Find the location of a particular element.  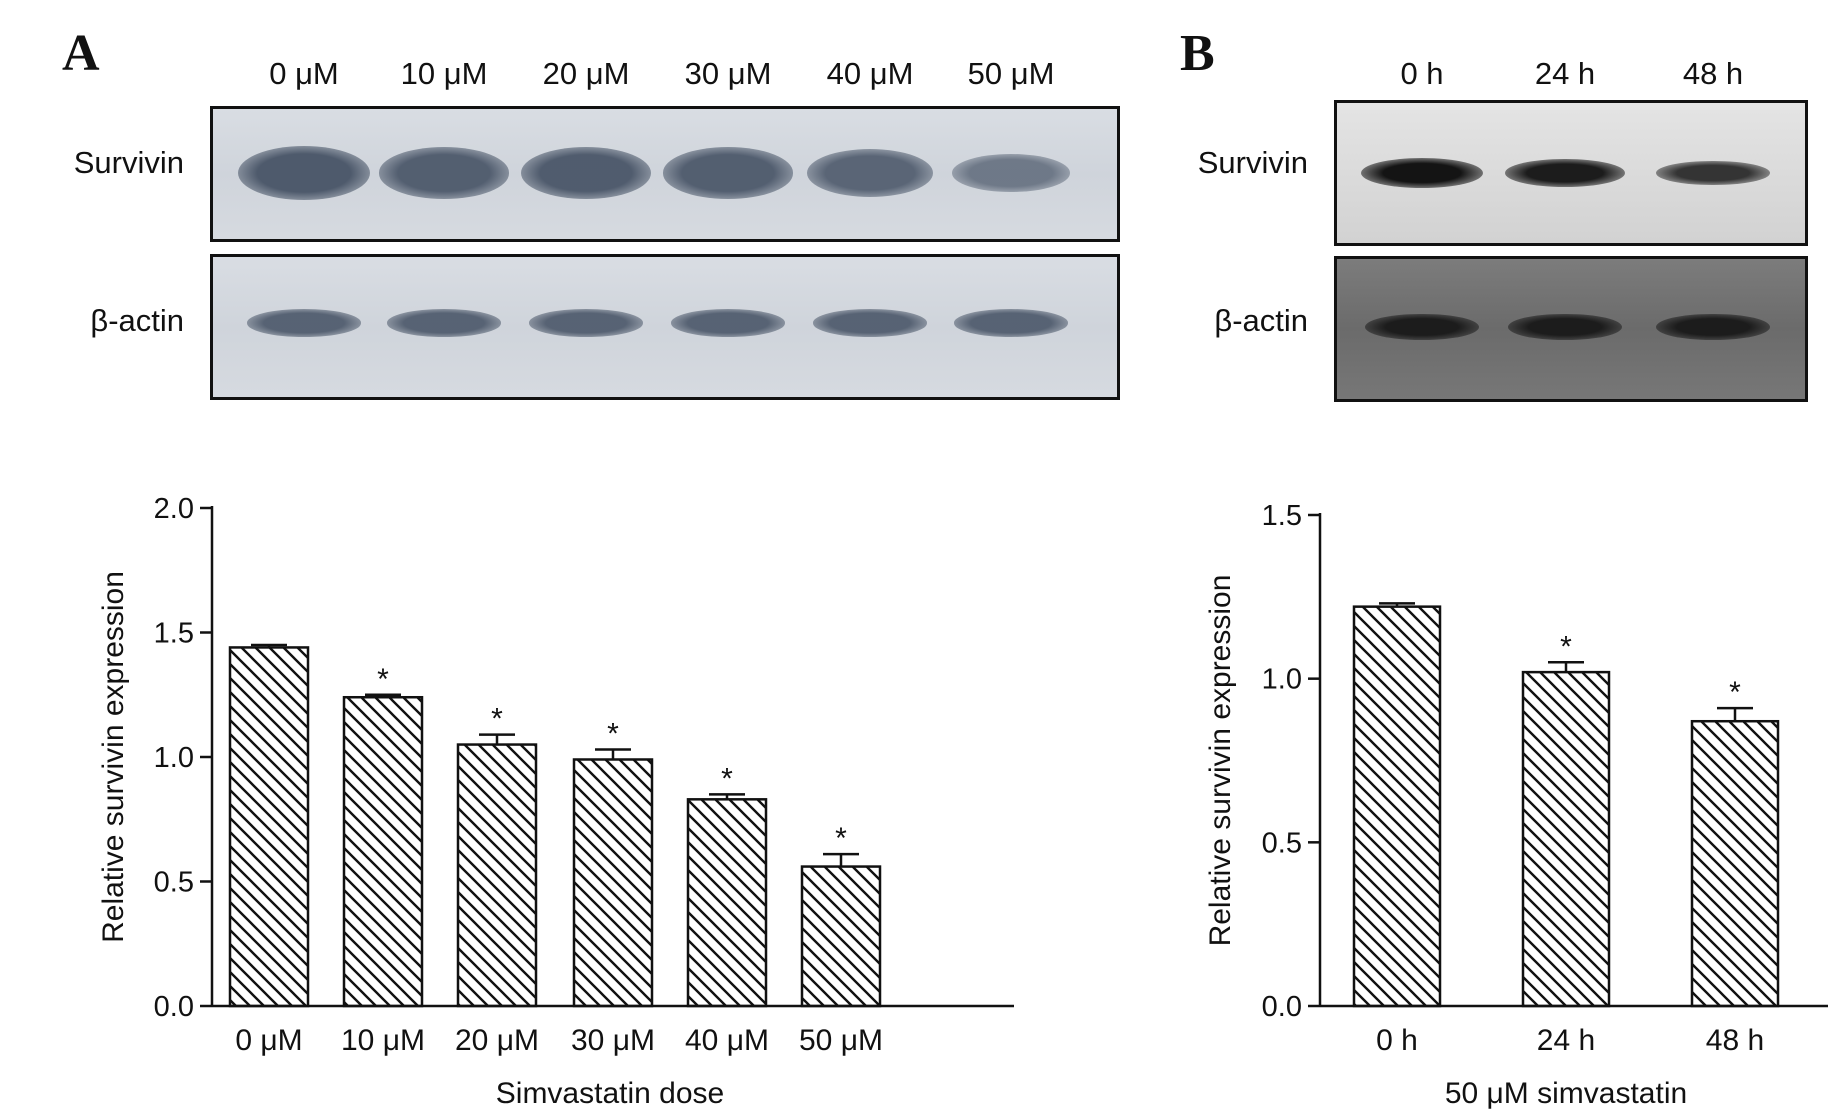

panel-b-actin-blot is located at coordinates (1571, 329).